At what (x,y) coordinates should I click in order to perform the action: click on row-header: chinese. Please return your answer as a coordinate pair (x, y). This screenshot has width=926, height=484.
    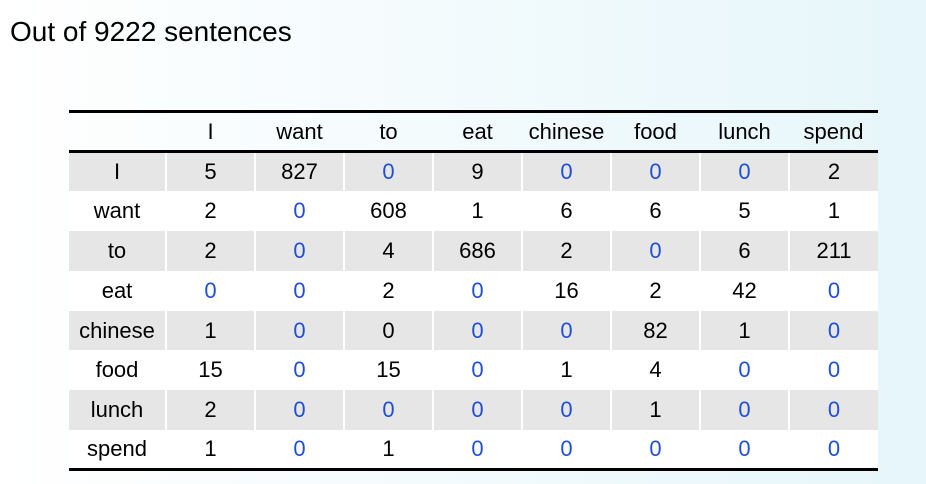
    Looking at the image, I should click on (117, 330).